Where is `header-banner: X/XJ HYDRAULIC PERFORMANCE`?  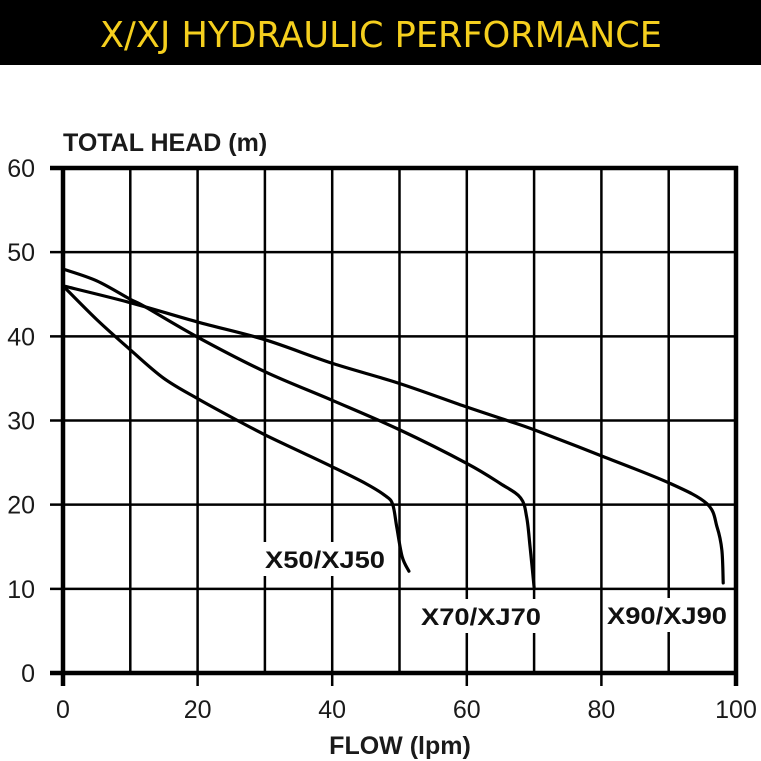
header-banner: X/XJ HYDRAULIC PERFORMANCE is located at coordinates (380, 32).